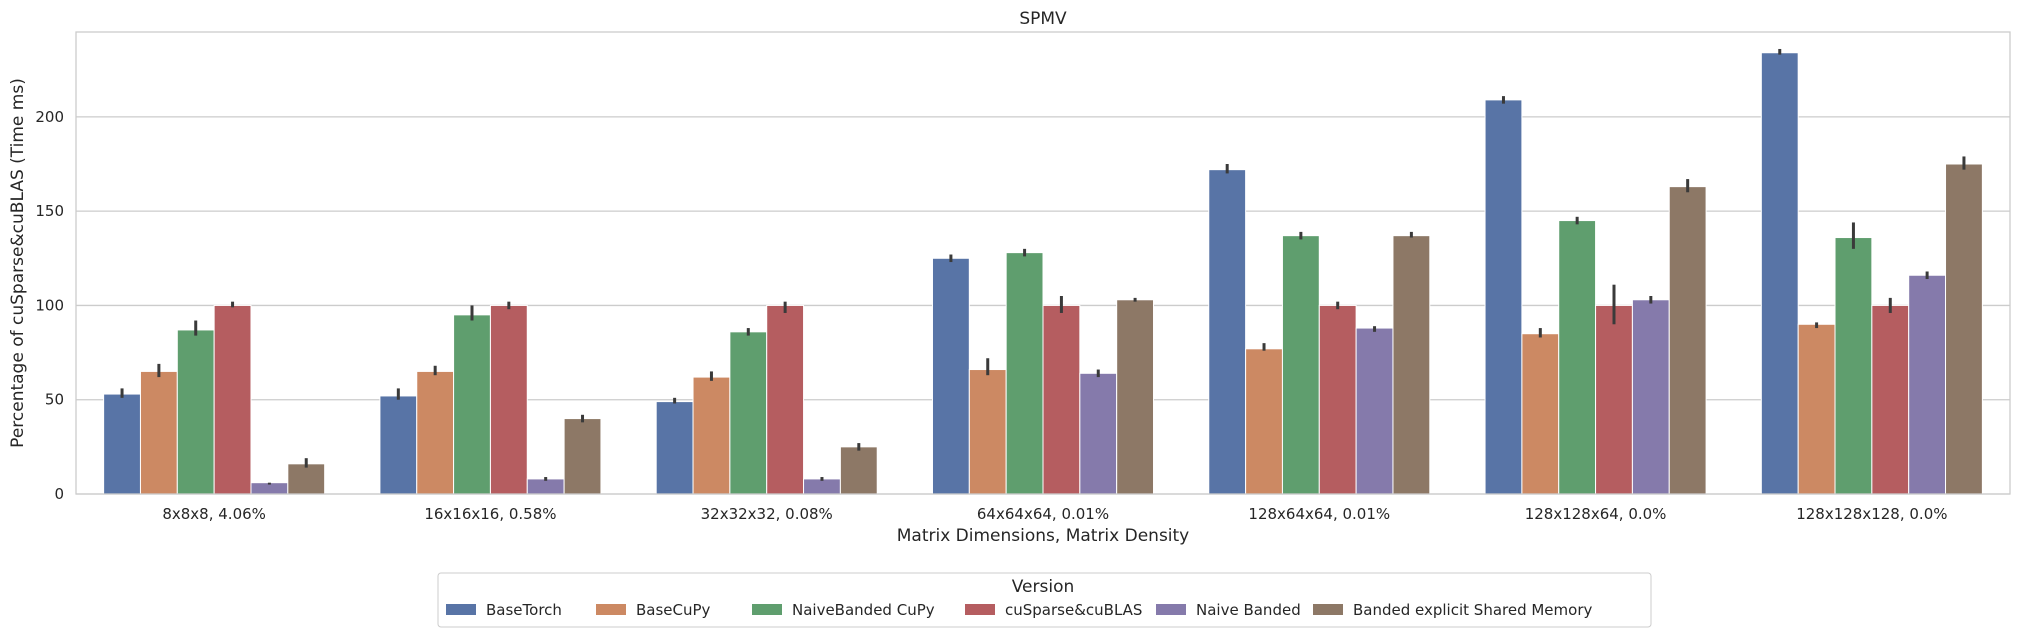 The width and height of the screenshot is (2023, 635). Describe the element at coordinates (524, 610) in the screenshot. I see `legend-label: BaseTorch` at that location.